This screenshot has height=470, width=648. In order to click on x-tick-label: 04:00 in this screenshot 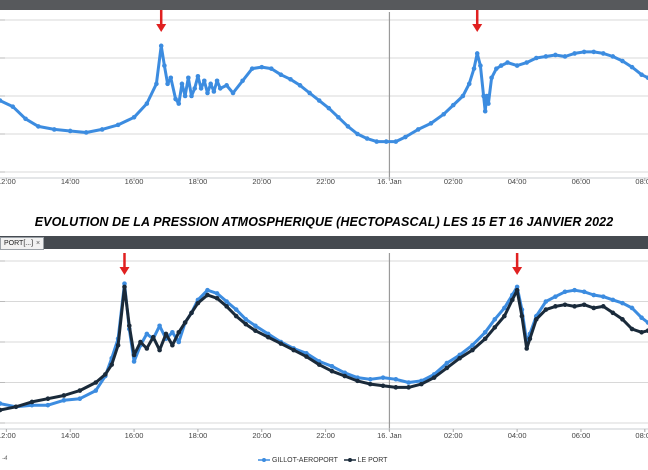, I will do `click(517, 181)`.